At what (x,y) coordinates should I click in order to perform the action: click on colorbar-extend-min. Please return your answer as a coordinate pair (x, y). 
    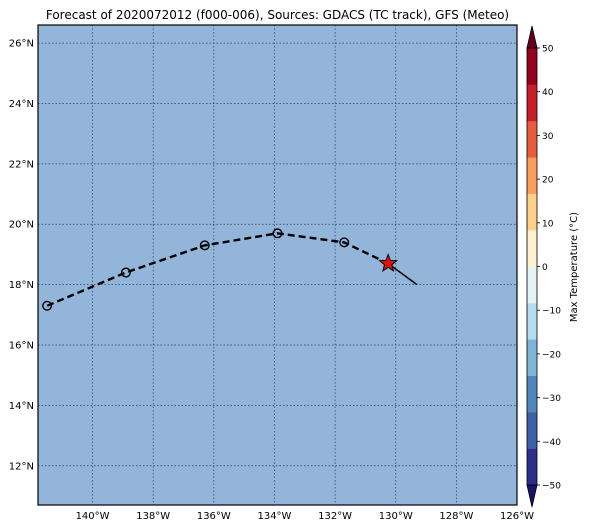
    Looking at the image, I should click on (532, 496).